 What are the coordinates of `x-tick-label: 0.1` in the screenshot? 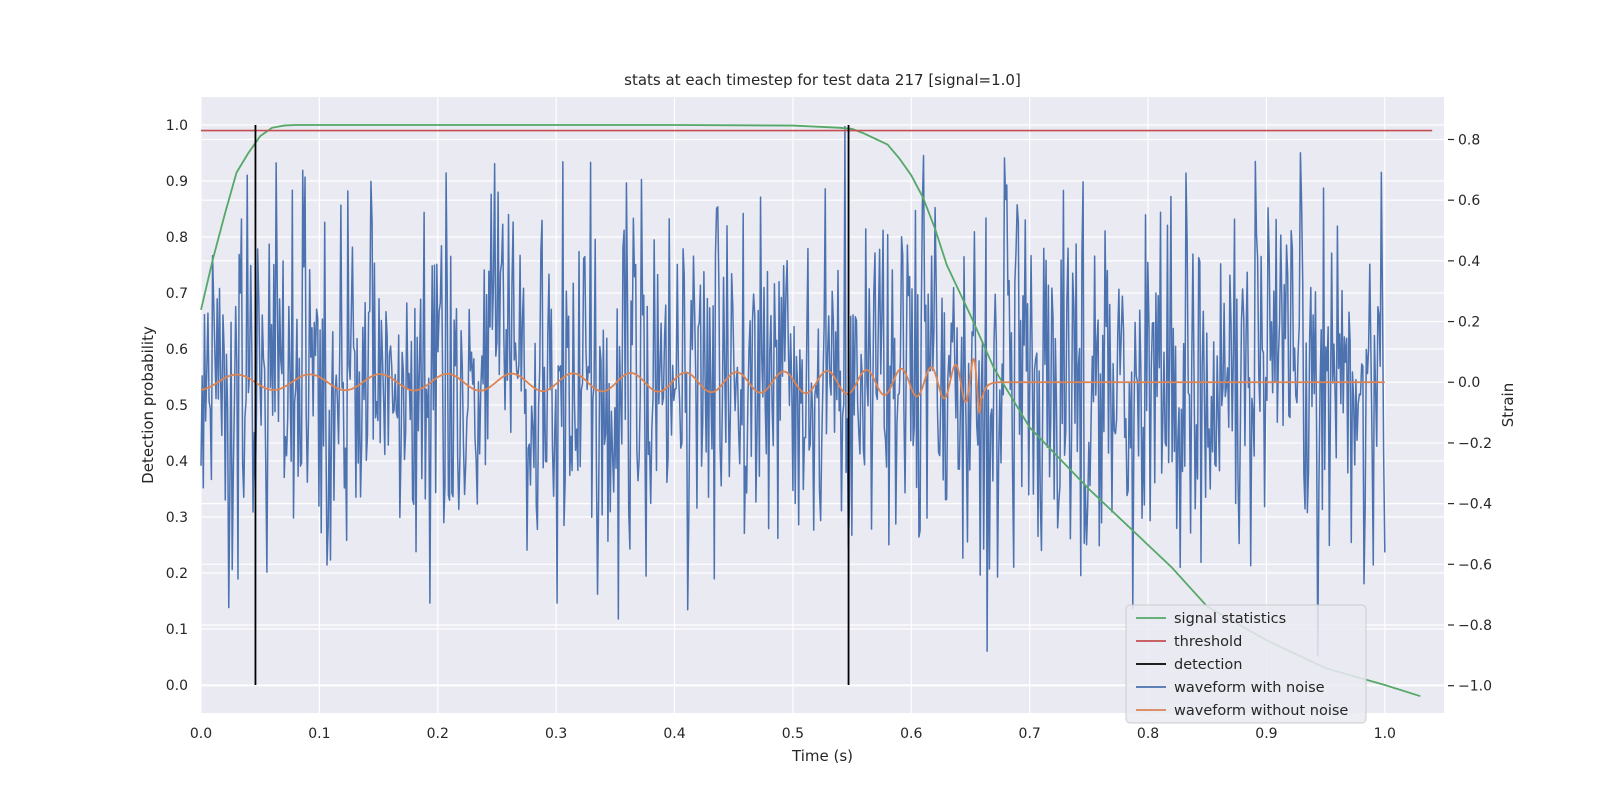 It's located at (319, 734).